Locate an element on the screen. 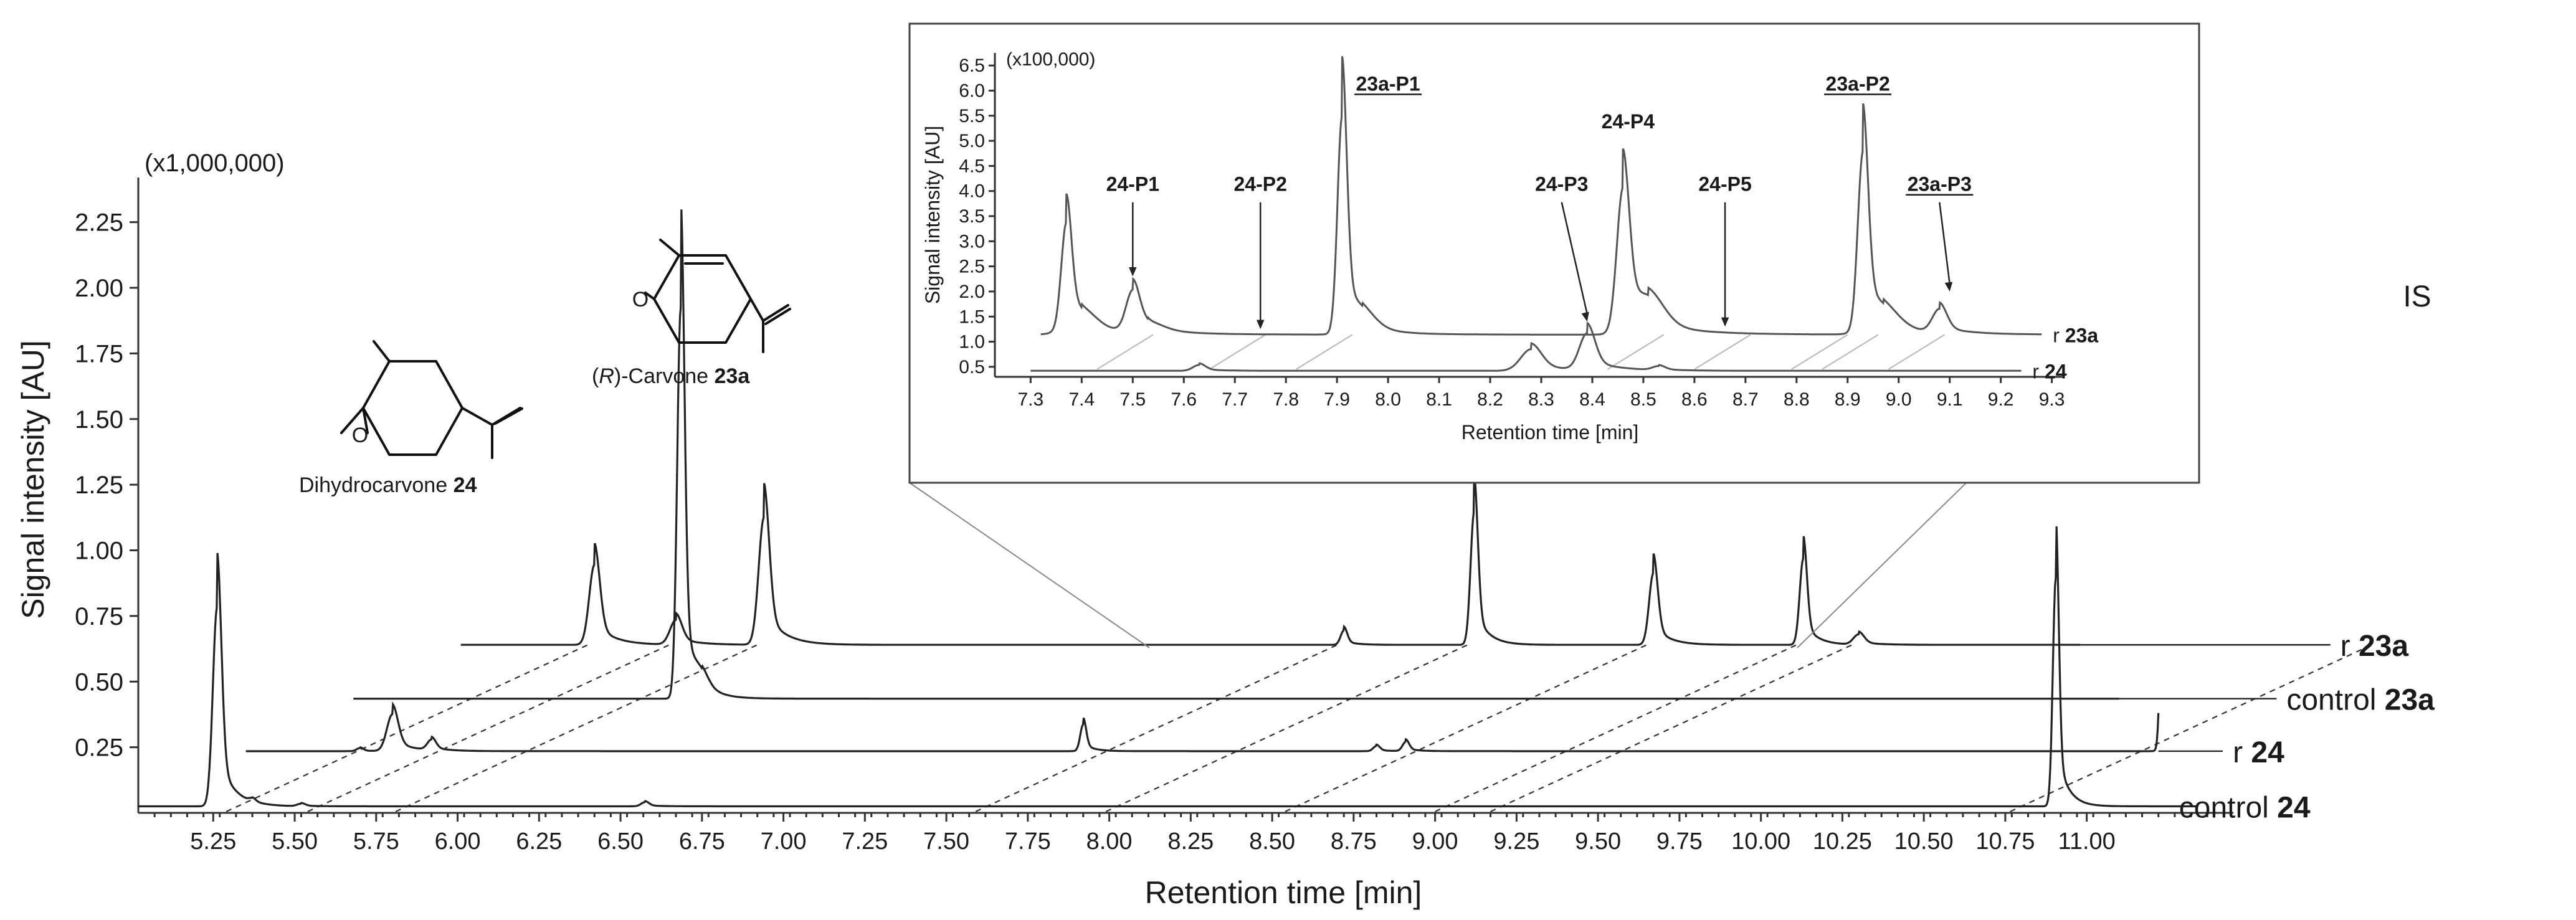 The height and width of the screenshot is (920, 2576). main-series-label: r 23a is located at coordinates (2375, 647).